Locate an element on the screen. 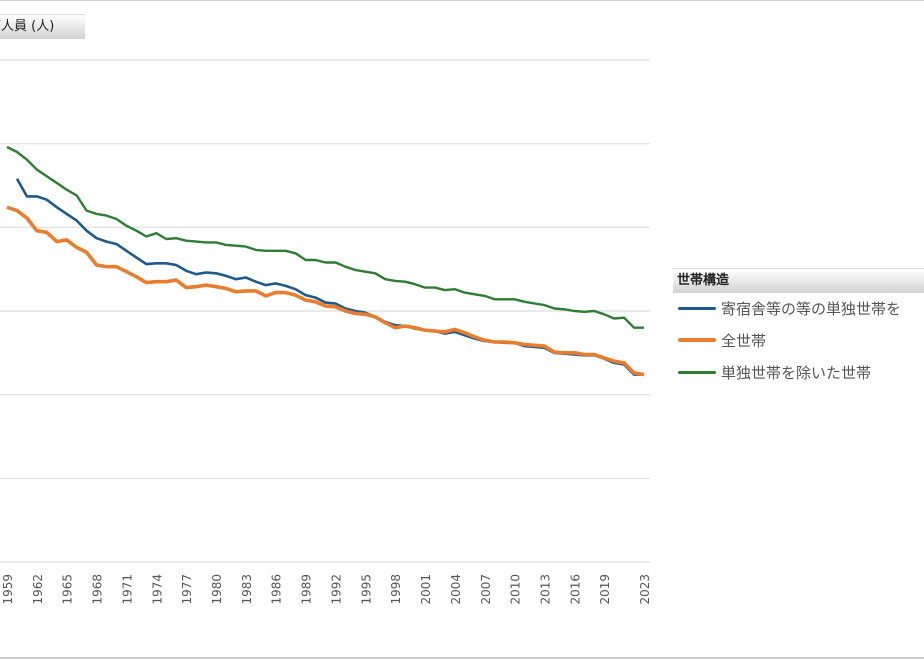 This screenshot has width=924, height=660. y-axis-header: 帯人員 (人) is located at coordinates (42, 26).